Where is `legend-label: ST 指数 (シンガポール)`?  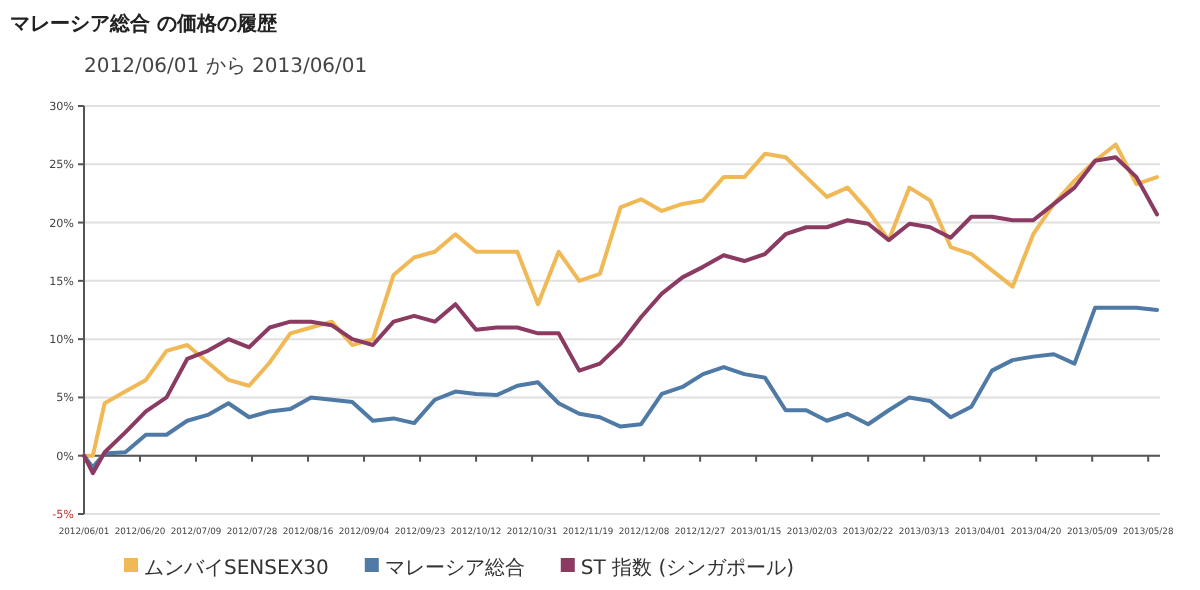 legend-label: ST 指数 (シンガポール) is located at coordinates (687, 568).